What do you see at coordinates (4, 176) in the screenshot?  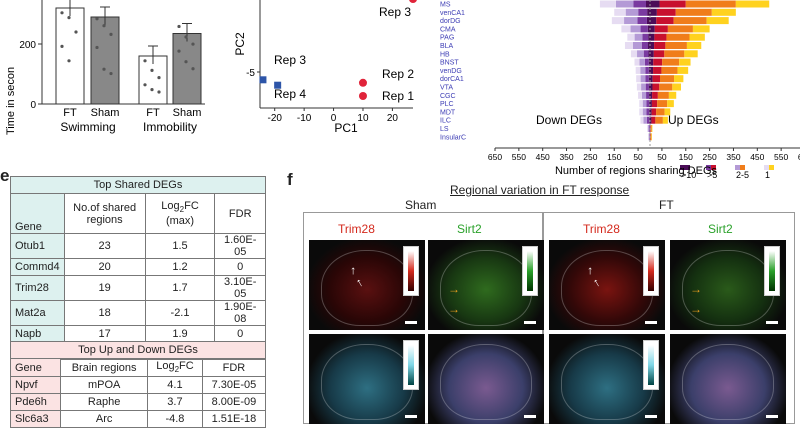 I see `panel-letter-e: e` at bounding box center [4, 176].